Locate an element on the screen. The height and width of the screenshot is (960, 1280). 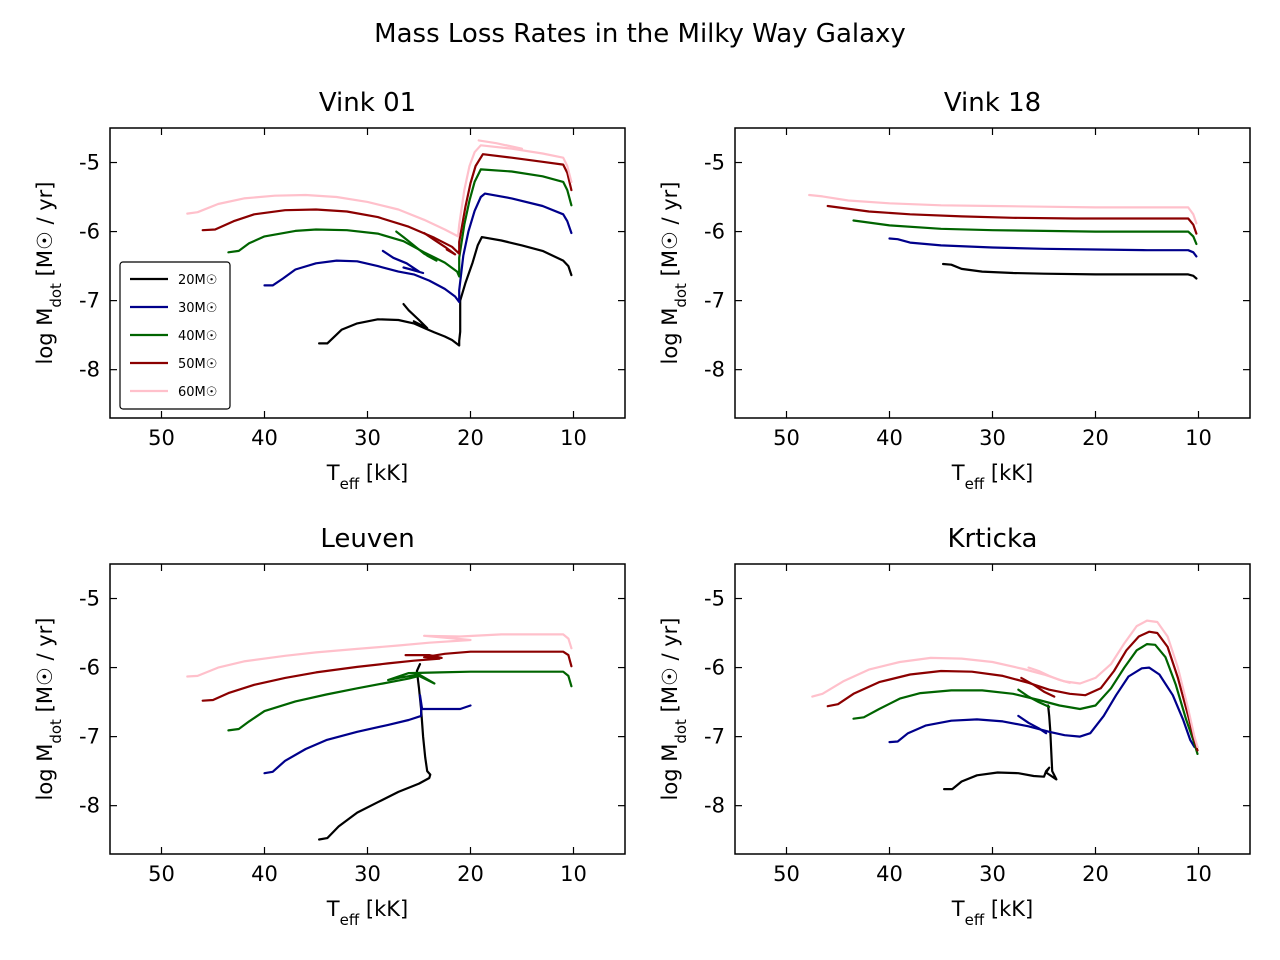
legend: 20M☉ 30M☉ 40M☉ 50M☉ 60M☉ is located at coordinates (175, 335).